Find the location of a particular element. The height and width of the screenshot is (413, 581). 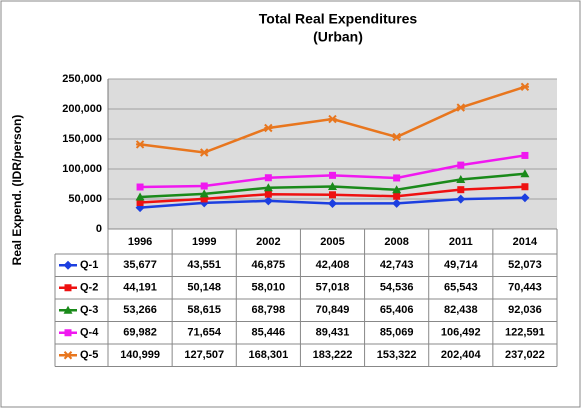

table-cell: 127,507 is located at coordinates (204, 355).